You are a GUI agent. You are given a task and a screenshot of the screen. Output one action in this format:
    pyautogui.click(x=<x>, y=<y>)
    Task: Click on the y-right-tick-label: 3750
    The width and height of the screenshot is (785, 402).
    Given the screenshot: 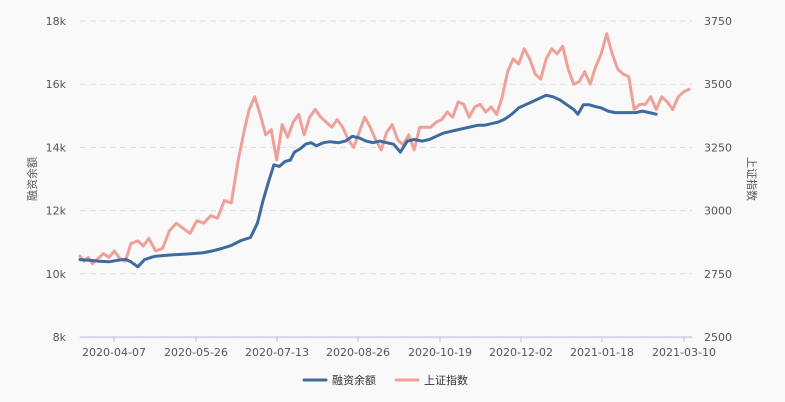 What is the action you would take?
    pyautogui.click(x=718, y=21)
    